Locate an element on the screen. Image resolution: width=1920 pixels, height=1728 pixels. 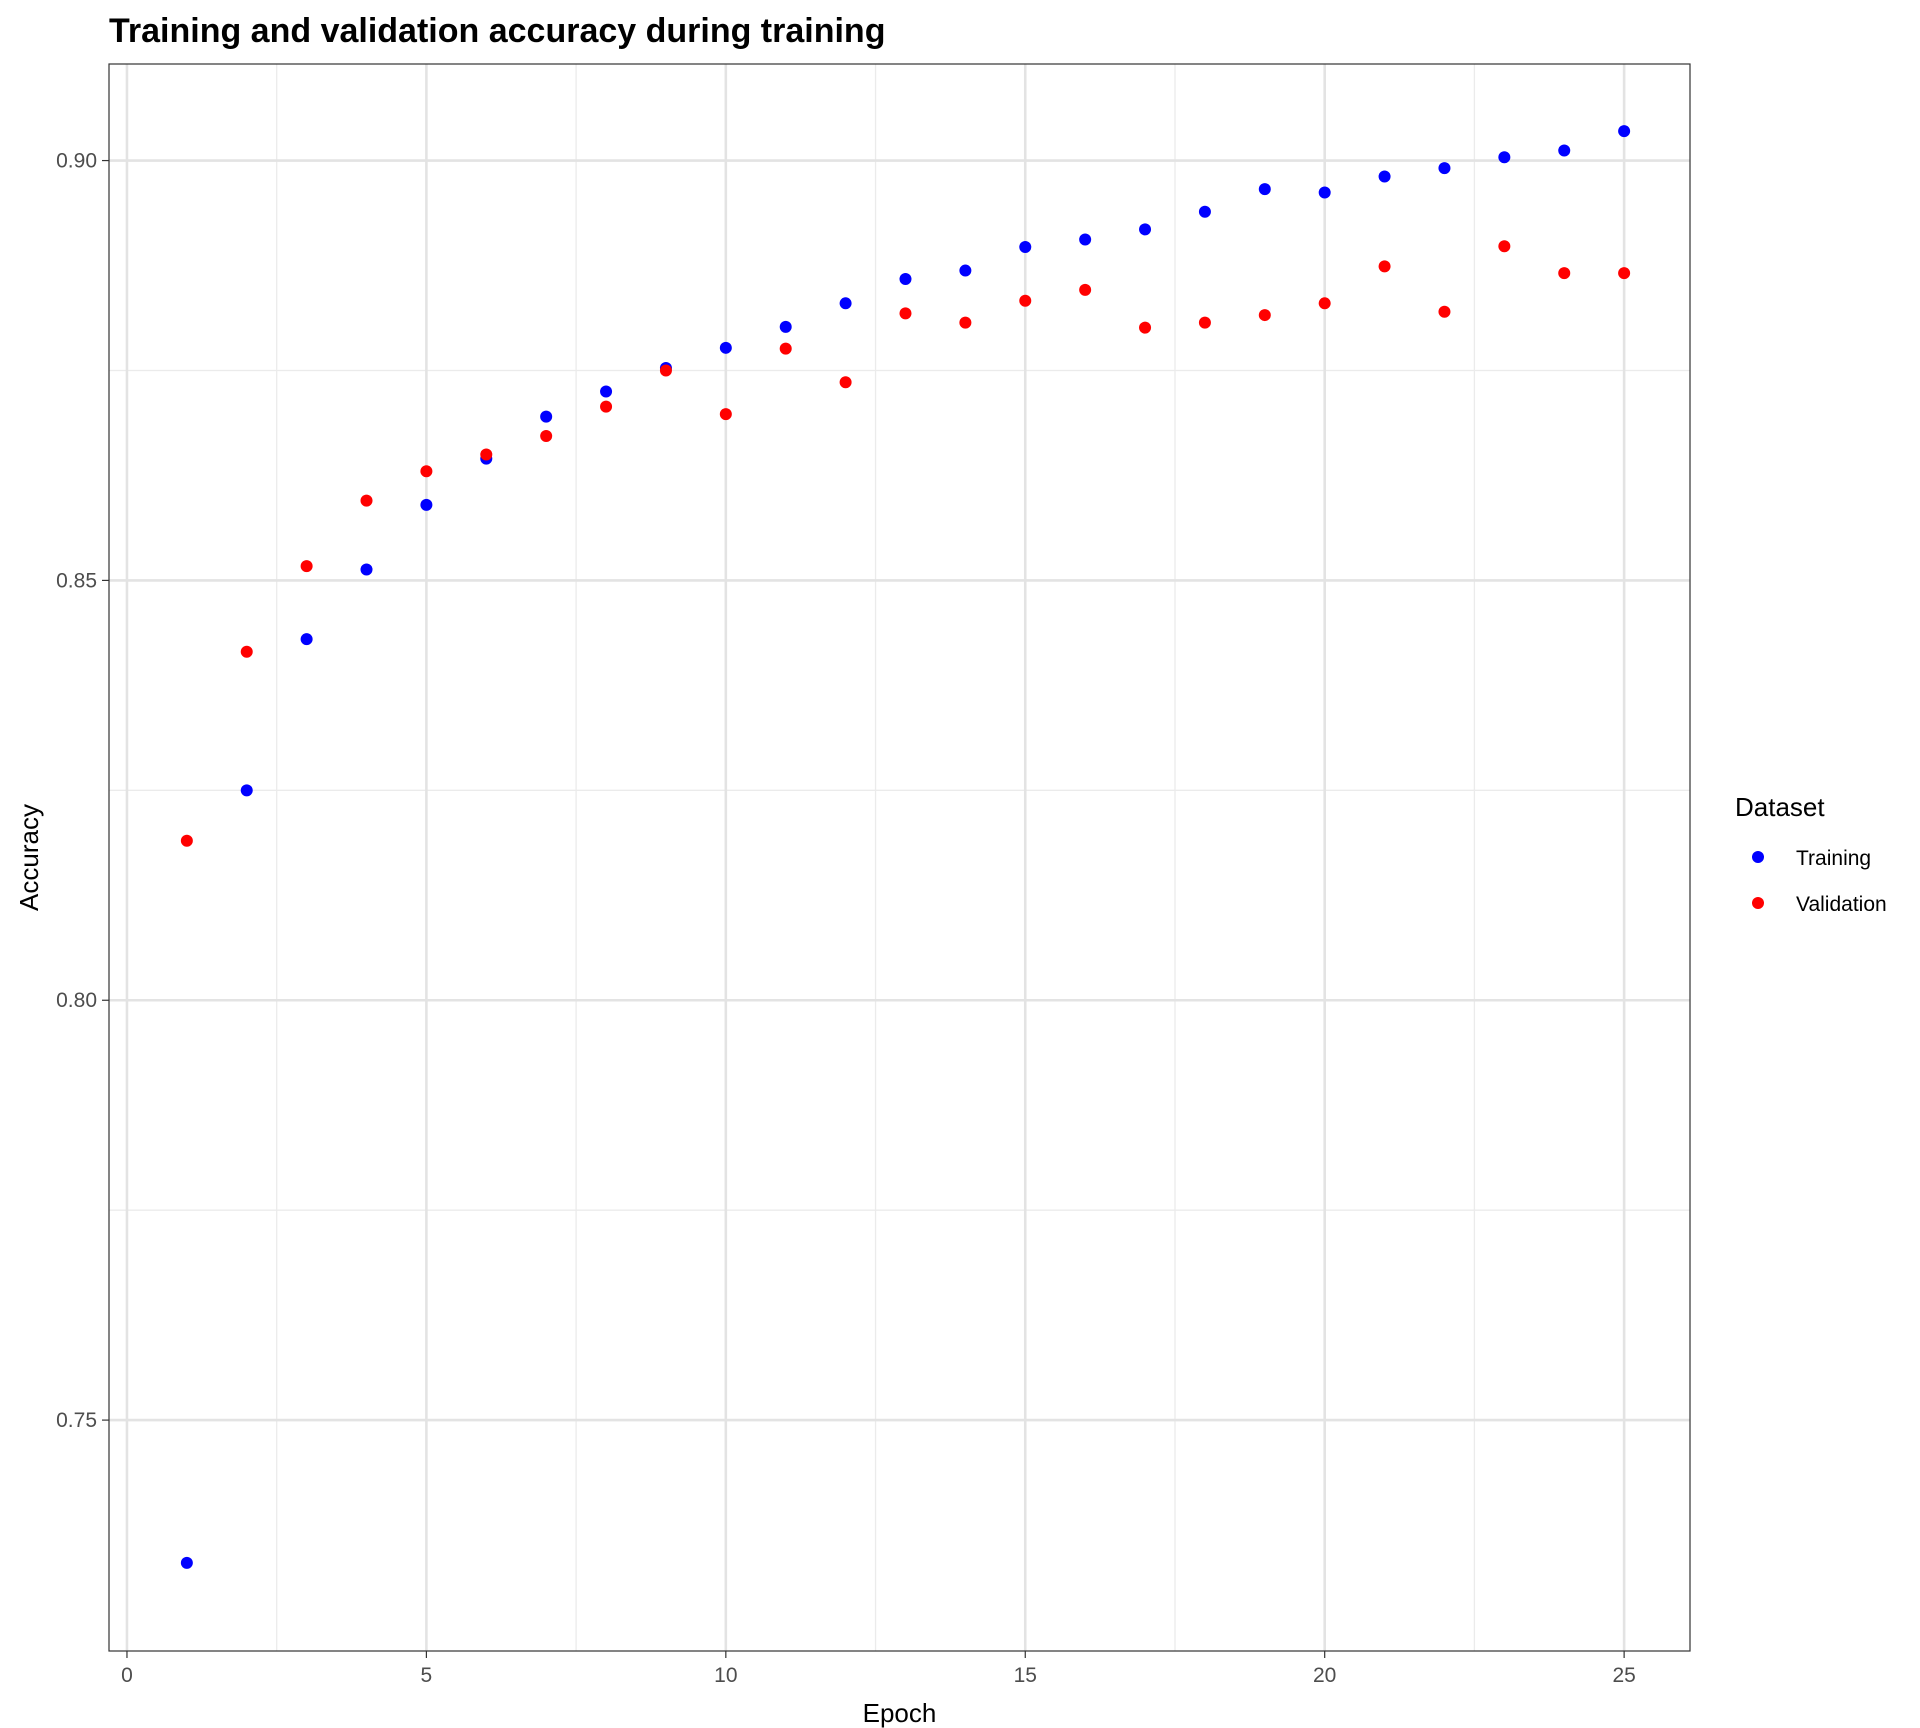
y-tick-label: 0.75 is located at coordinates (76, 1420).